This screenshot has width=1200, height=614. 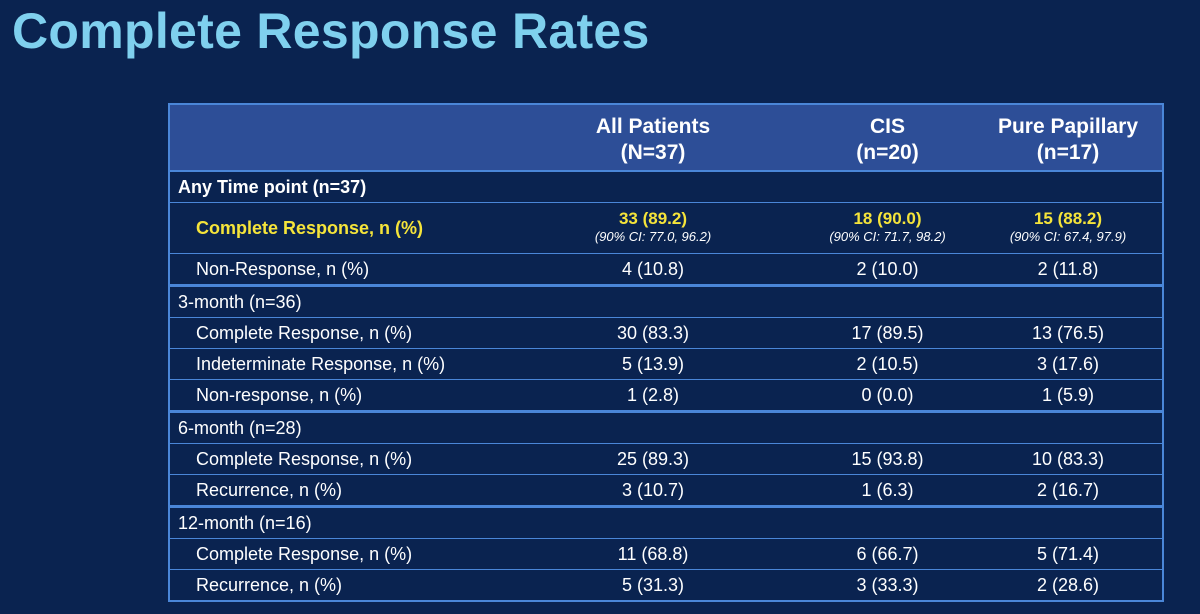 What do you see at coordinates (272, 186) in the screenshot?
I see `section-label: Any Time point (n=37)` at bounding box center [272, 186].